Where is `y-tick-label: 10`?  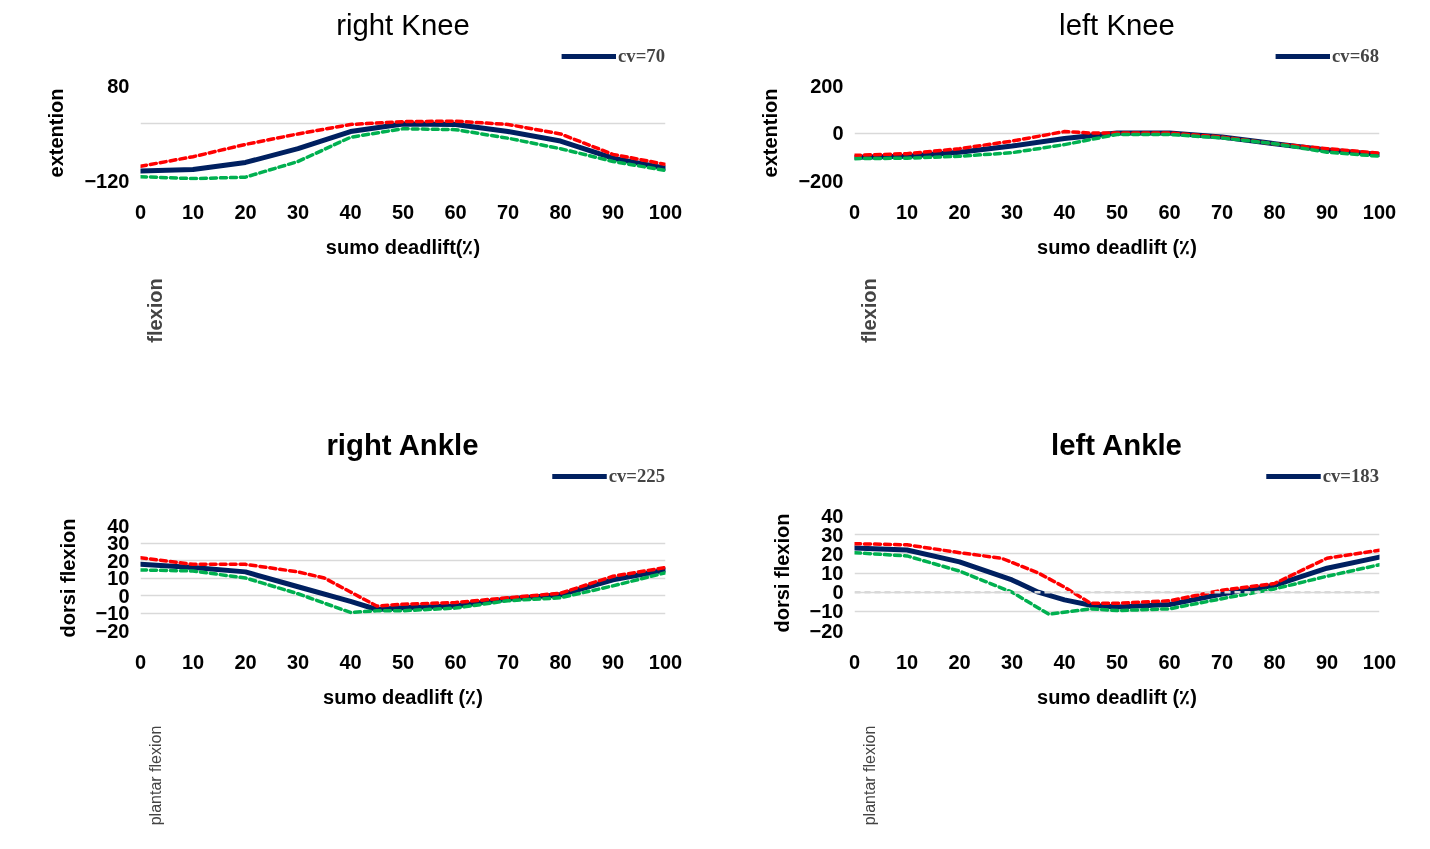 y-tick-label: 10 is located at coordinates (832, 573).